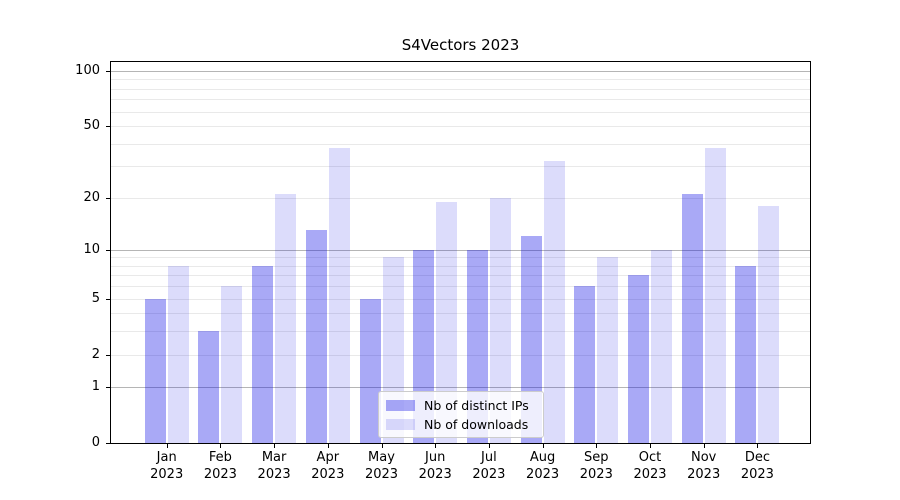  I want to click on y-tick-label: 20, so click(91, 197).